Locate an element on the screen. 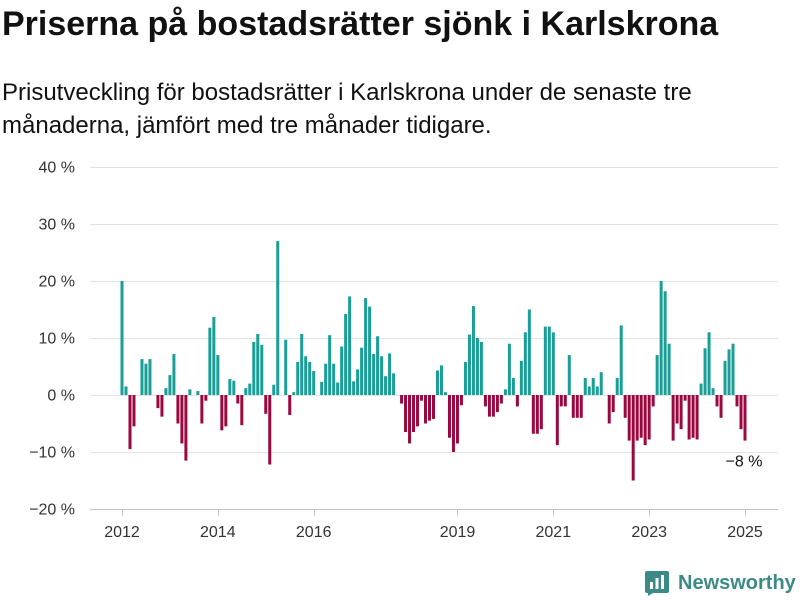 The image size is (800, 600). y-tick-label: 20 % is located at coordinates (57, 282).